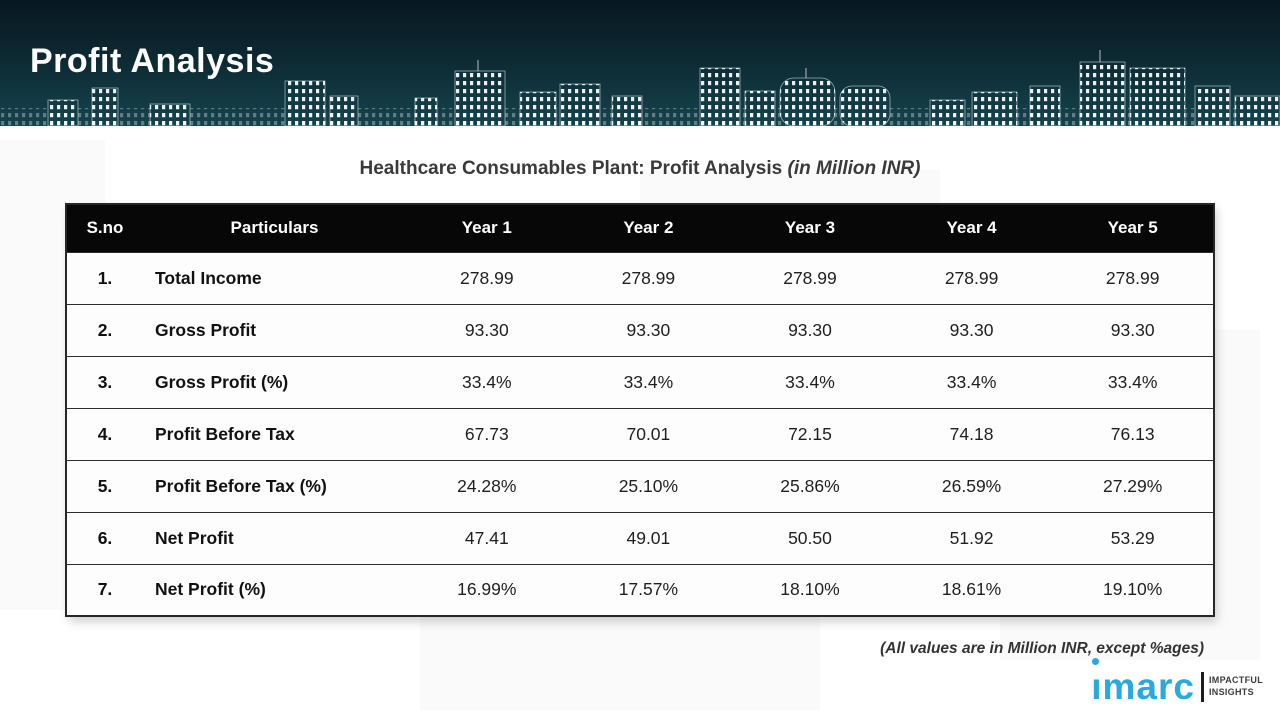 This screenshot has height=720, width=1280. What do you see at coordinates (810, 485) in the screenshot?
I see `cell-year-3: 25.86%` at bounding box center [810, 485].